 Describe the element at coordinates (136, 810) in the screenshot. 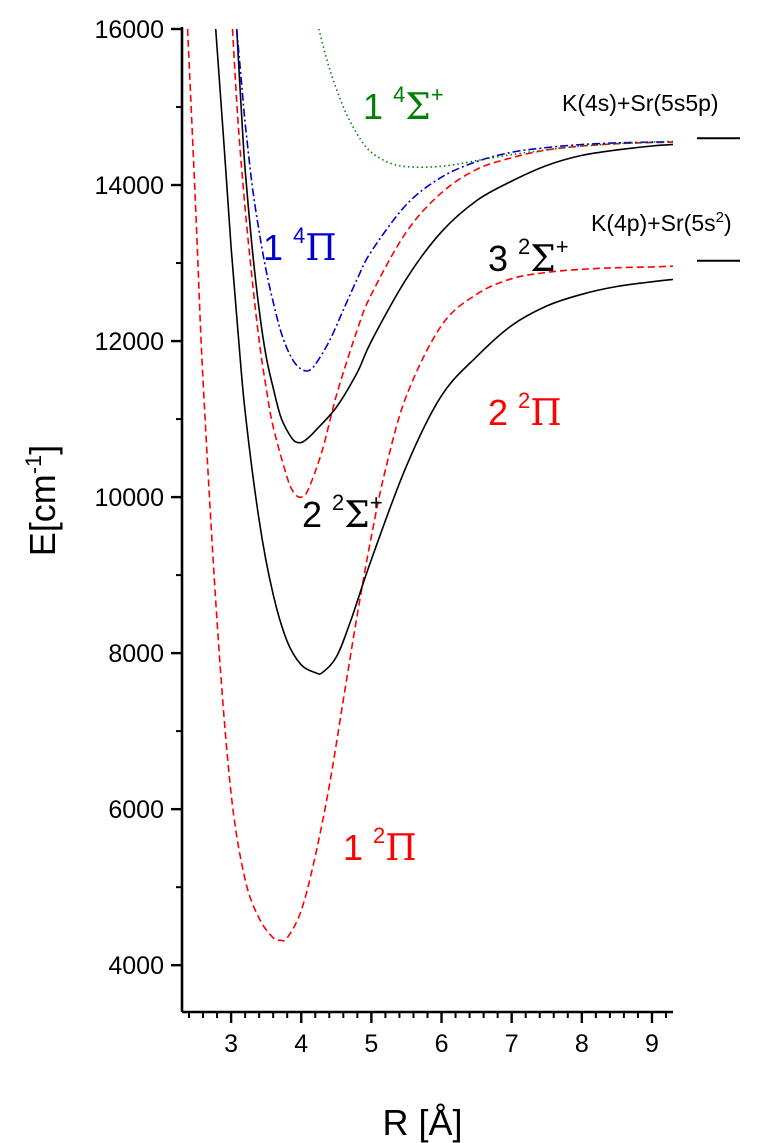

I see `y-tick-label: 6000` at that location.